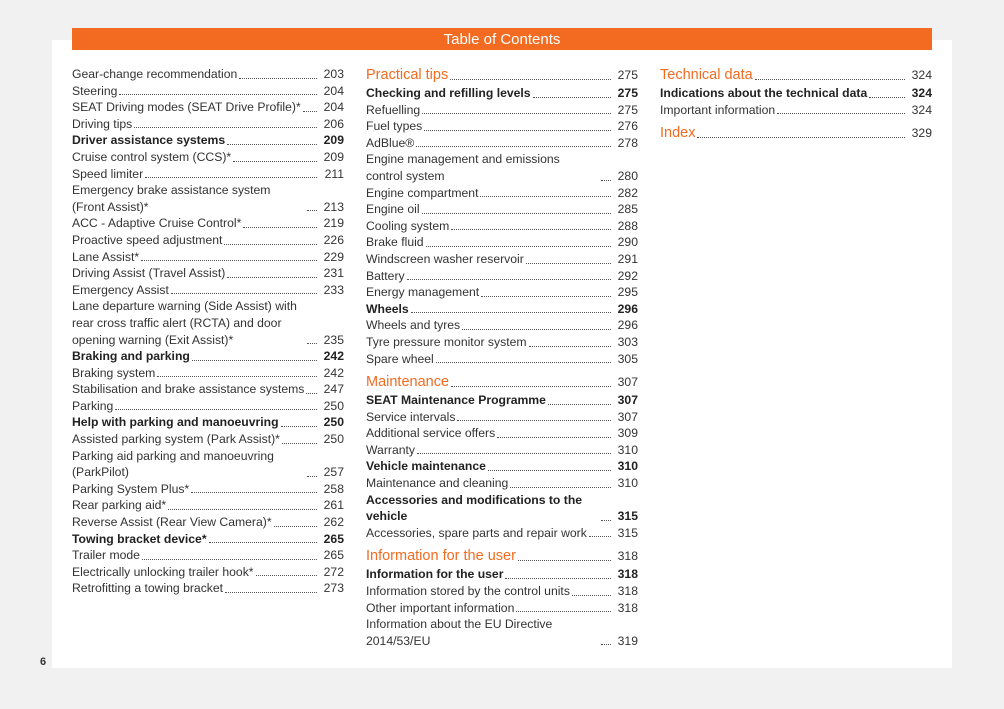 Image resolution: width=1004 pixels, height=709 pixels. Describe the element at coordinates (502, 93) in the screenshot. I see `toc-entry: Checking and refilling levels 275` at that location.